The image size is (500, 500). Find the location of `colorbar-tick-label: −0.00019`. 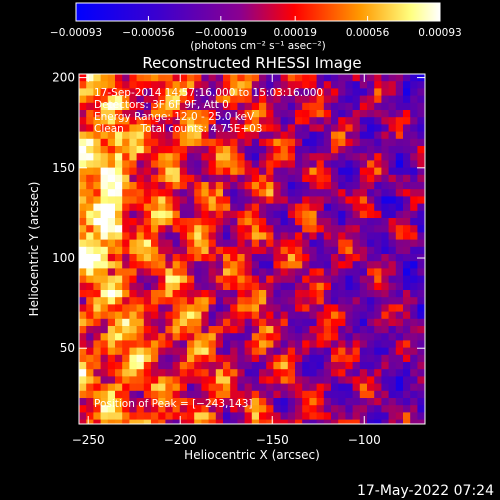

colorbar-tick-label: −0.00019 is located at coordinates (221, 33).